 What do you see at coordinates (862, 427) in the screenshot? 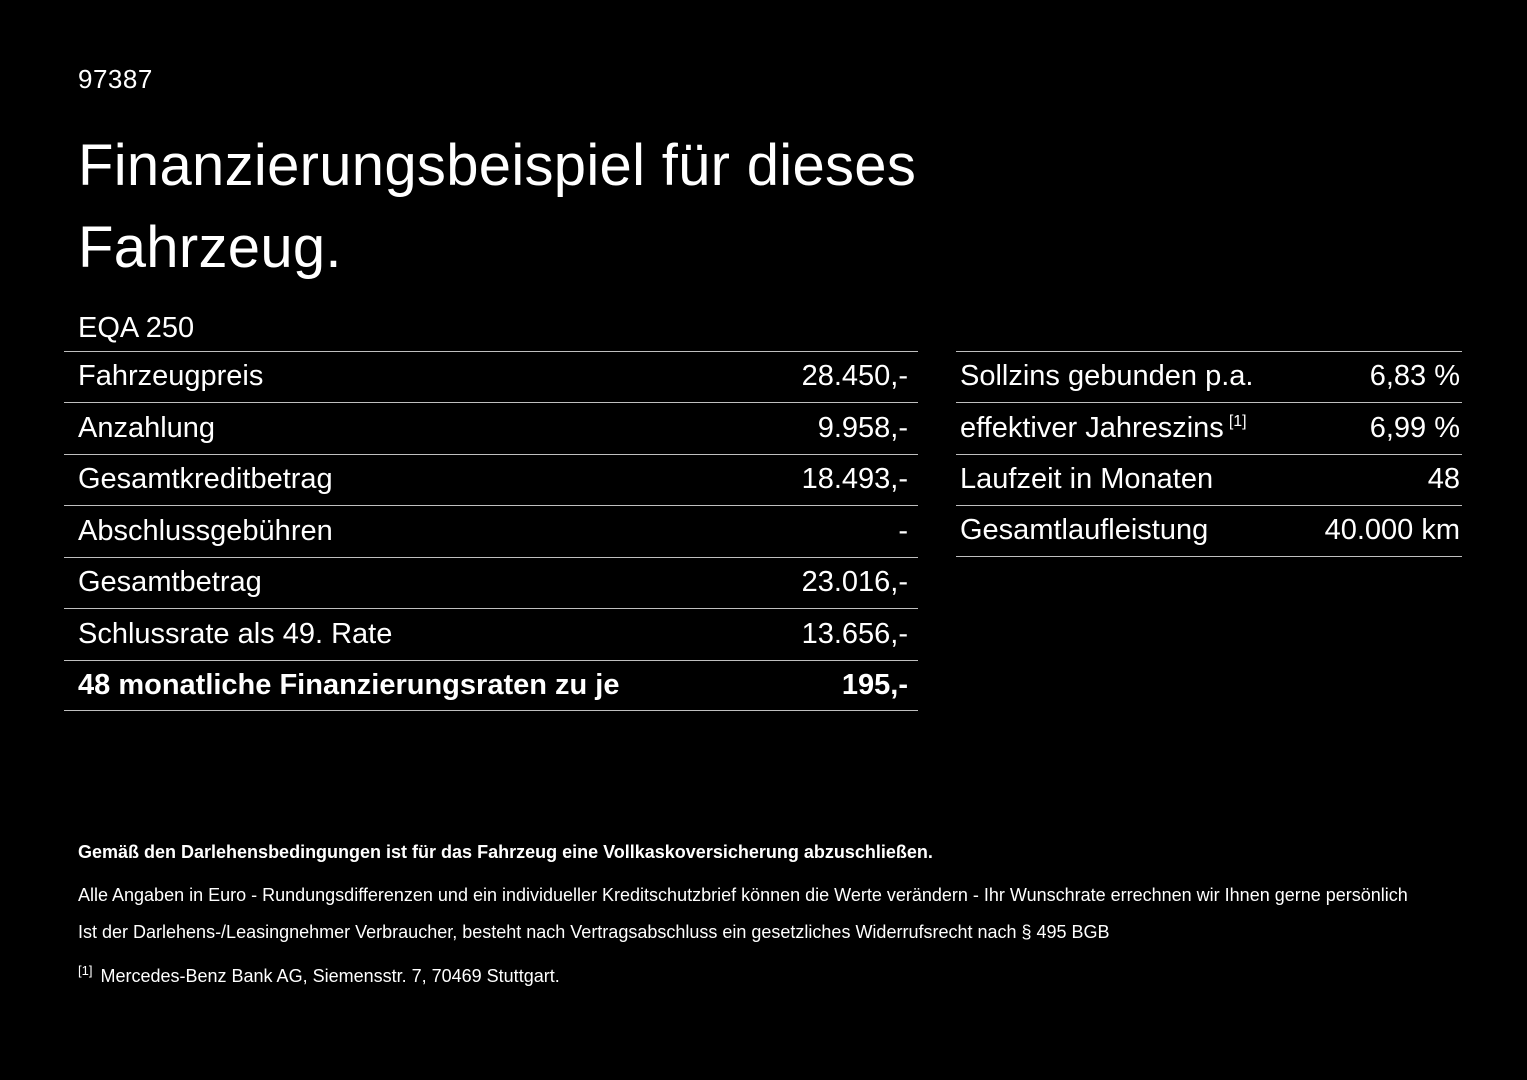
I see `row-value: 9.958,-` at bounding box center [862, 427].